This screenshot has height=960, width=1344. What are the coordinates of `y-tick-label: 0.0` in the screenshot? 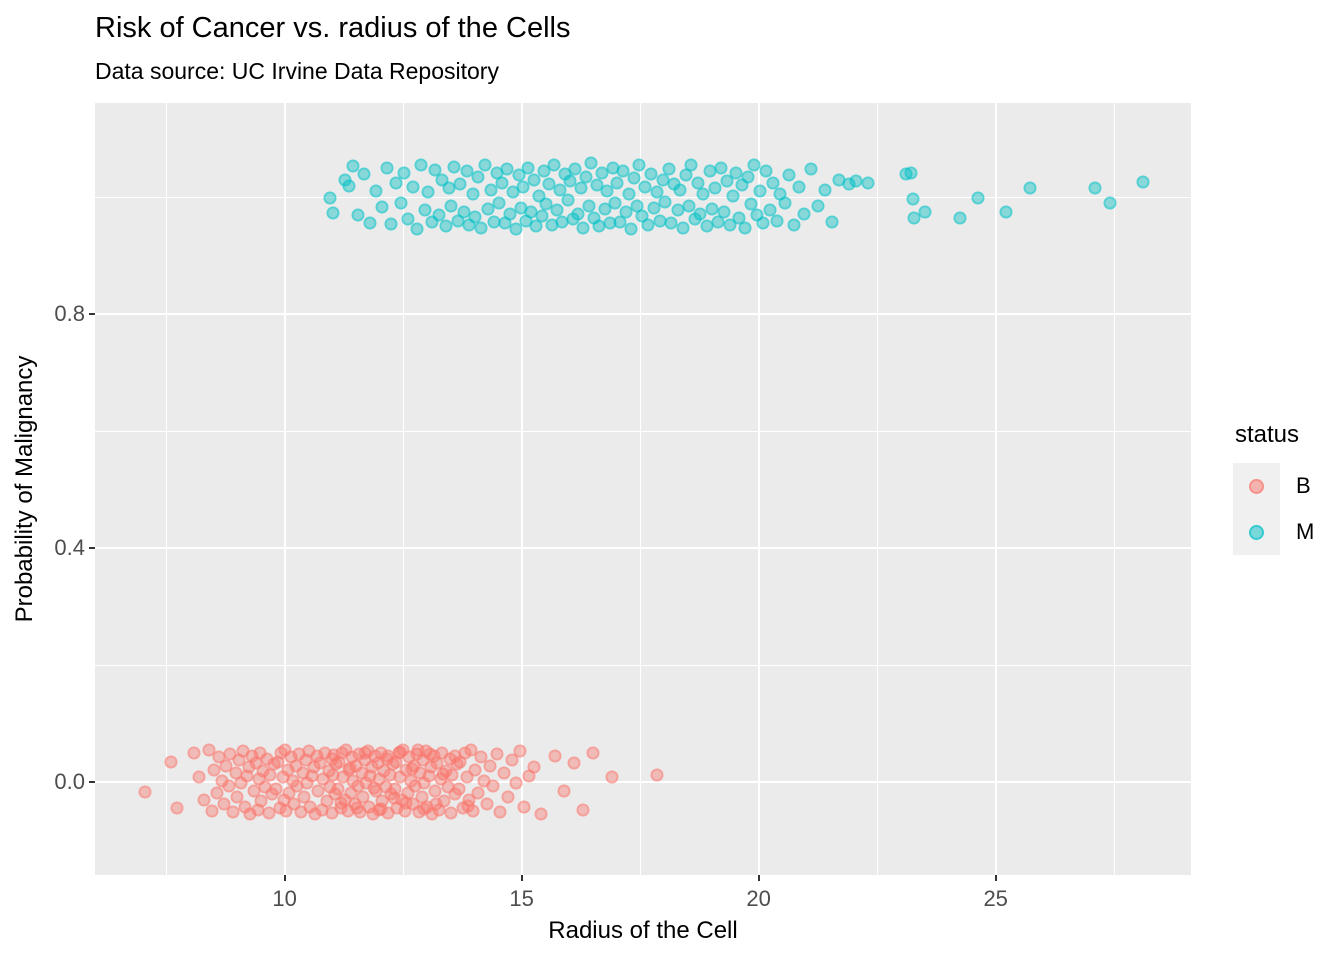 It's located at (69, 781).